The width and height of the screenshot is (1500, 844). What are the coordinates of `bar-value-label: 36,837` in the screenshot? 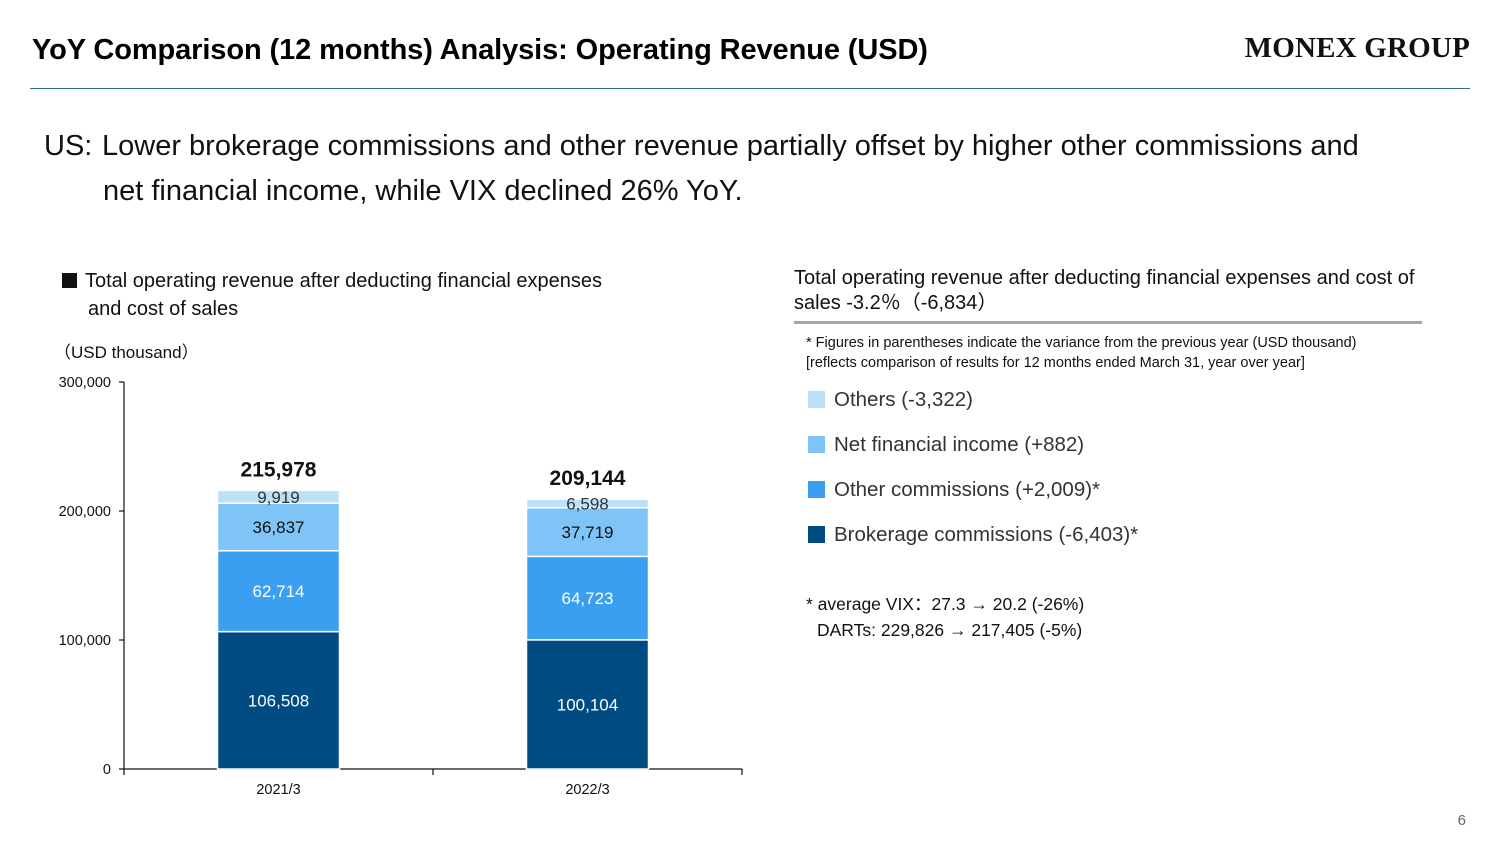 It's located at (279, 527).